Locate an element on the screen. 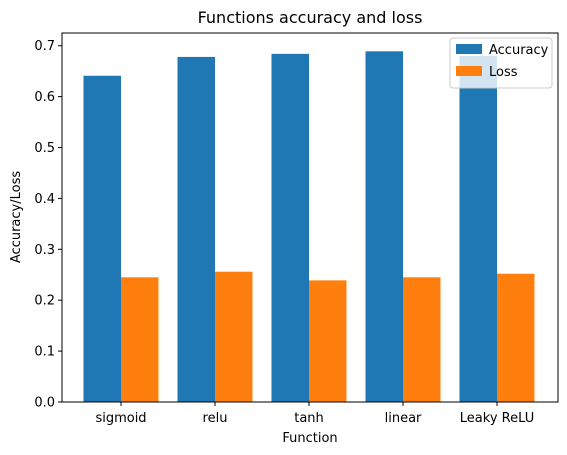 This screenshot has width=567, height=455. x-tick-label: linear is located at coordinates (403, 418).